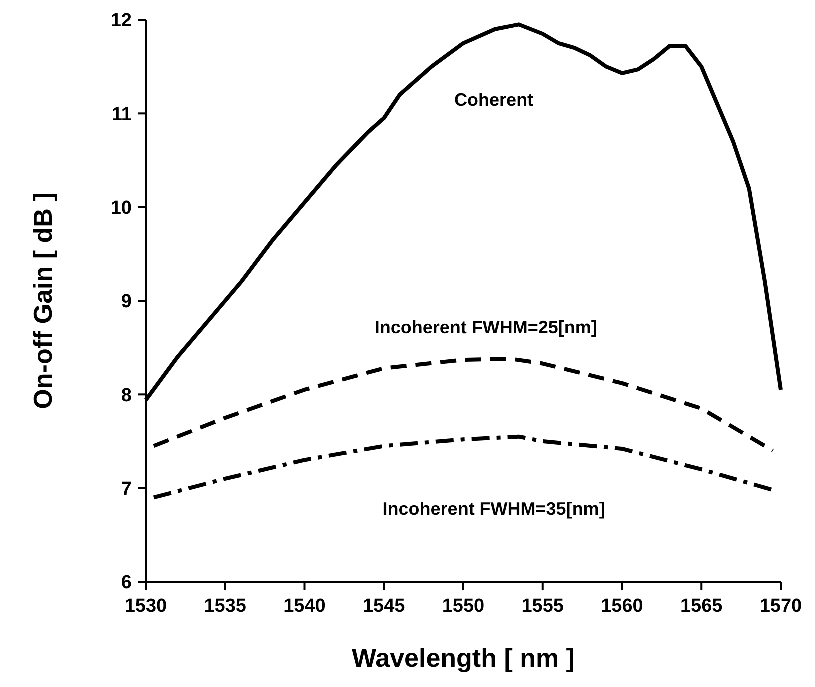 This screenshot has width=815, height=687. I want to click on x-tick-label: 1560, so click(622, 606).